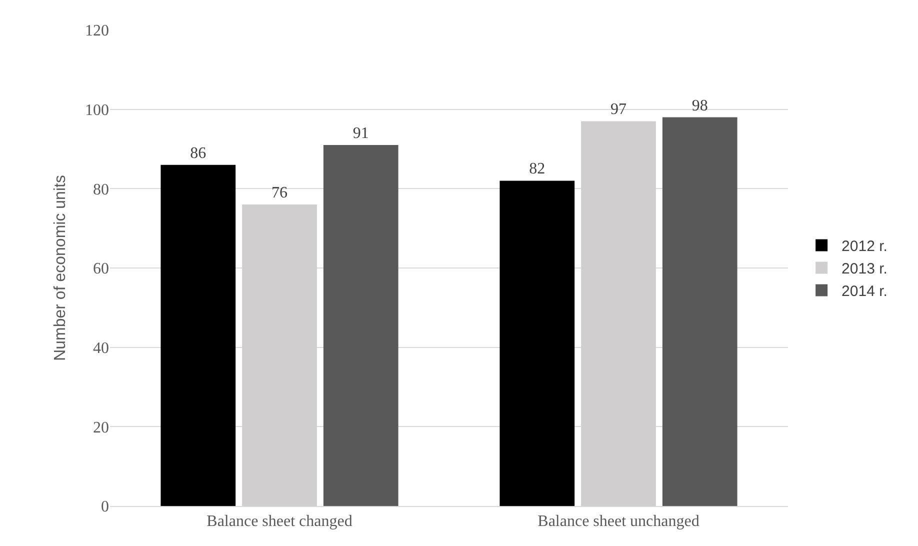 The width and height of the screenshot is (918, 546). What do you see at coordinates (280, 193) in the screenshot?
I see `data-label: 76` at bounding box center [280, 193].